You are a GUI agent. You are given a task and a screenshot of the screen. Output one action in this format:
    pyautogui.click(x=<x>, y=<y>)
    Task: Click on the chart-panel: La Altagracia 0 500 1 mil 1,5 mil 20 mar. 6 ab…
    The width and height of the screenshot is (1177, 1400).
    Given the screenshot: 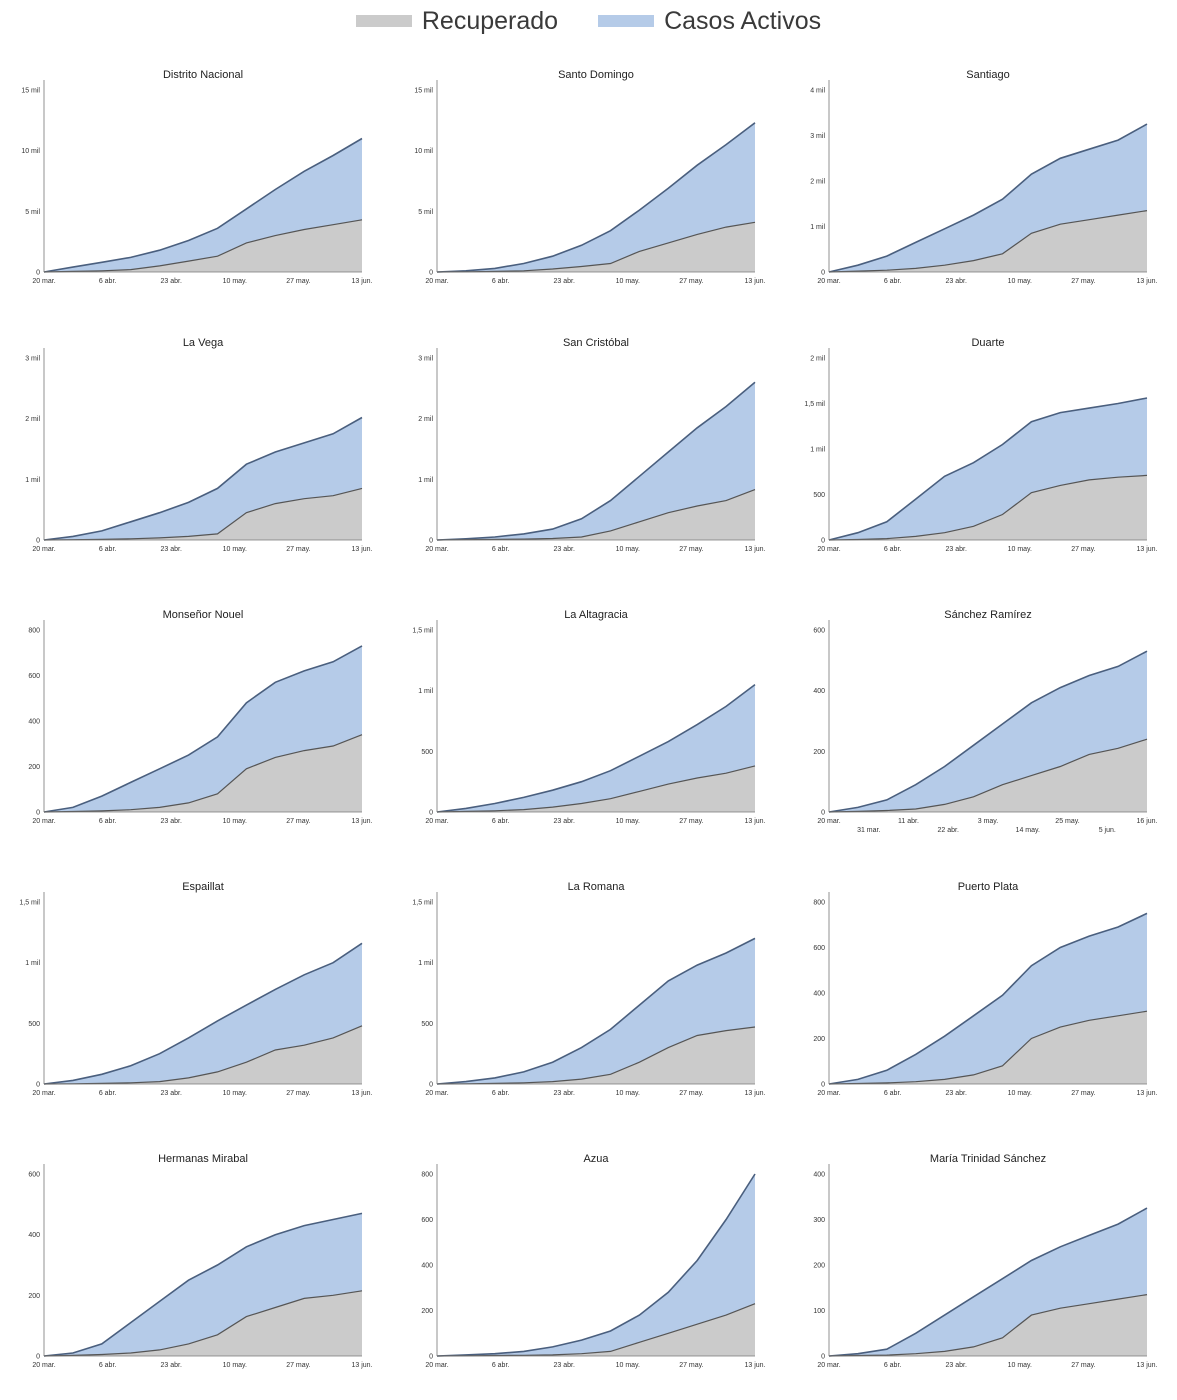 What is the action you would take?
    pyautogui.click(x=589, y=728)
    